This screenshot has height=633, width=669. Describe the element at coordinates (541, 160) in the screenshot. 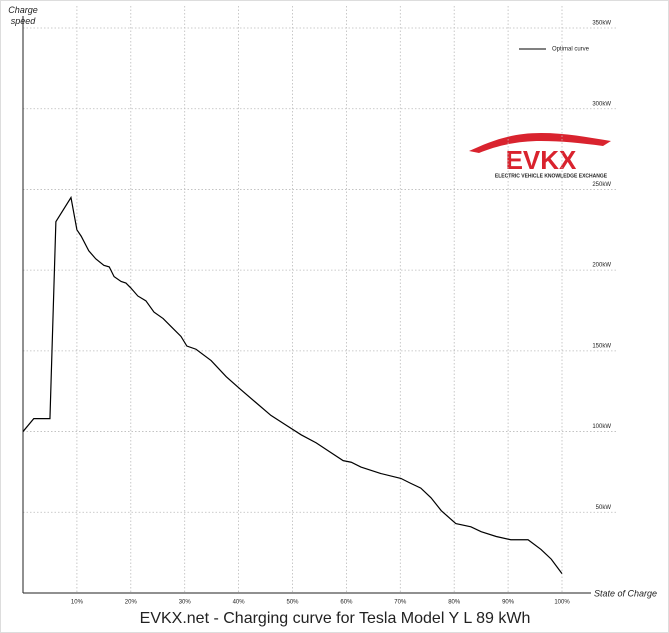

I see `logo-text: EVKX` at that location.